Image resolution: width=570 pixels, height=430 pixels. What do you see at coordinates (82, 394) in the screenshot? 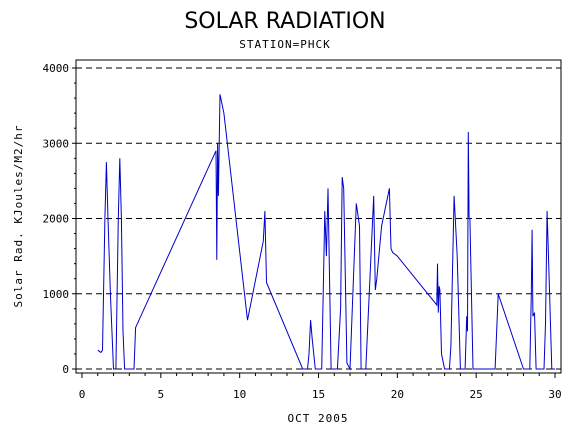
I see `x-tick-label: 0` at bounding box center [82, 394].